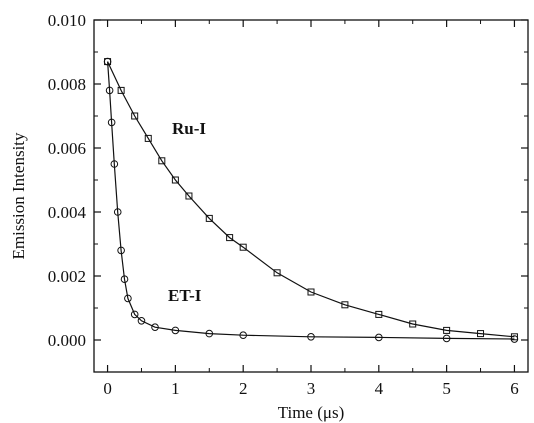 The width and height of the screenshot is (534, 423). Describe the element at coordinates (311, 412) in the screenshot. I see `x-axis-title: Time (μs)` at that location.